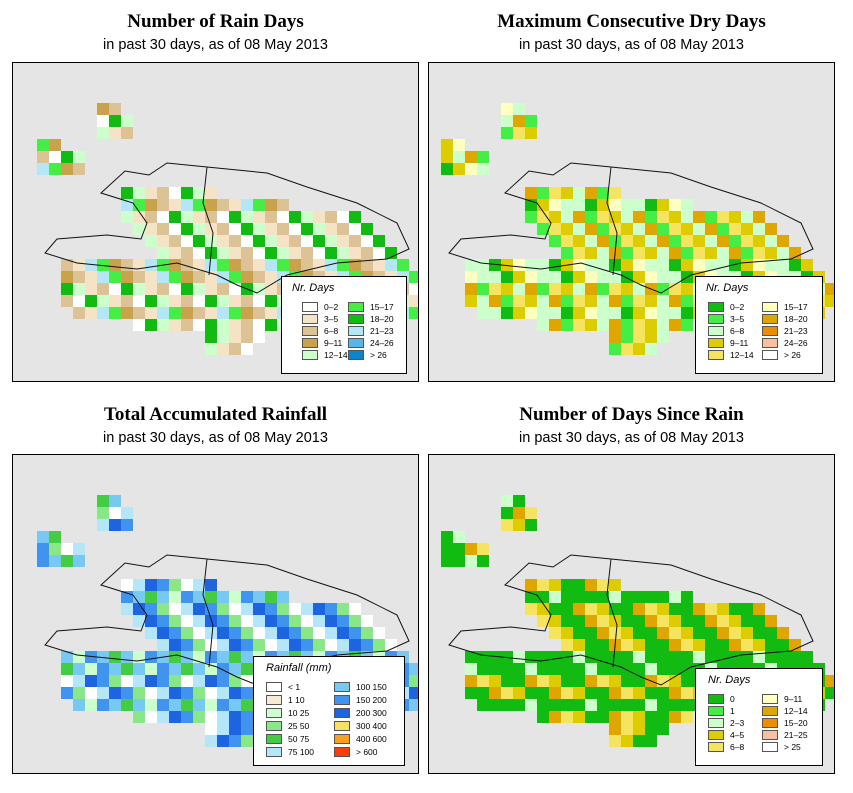 The image size is (853, 793). What do you see at coordinates (796, 318) in the screenshot?
I see `legend-label: 18–20` at bounding box center [796, 318].